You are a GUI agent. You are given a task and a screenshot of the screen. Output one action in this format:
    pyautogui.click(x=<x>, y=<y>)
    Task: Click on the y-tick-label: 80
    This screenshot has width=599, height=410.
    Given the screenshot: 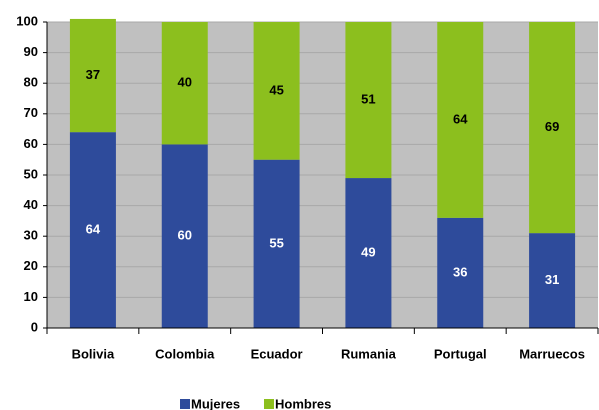 What is the action you would take?
    pyautogui.click(x=31, y=82)
    